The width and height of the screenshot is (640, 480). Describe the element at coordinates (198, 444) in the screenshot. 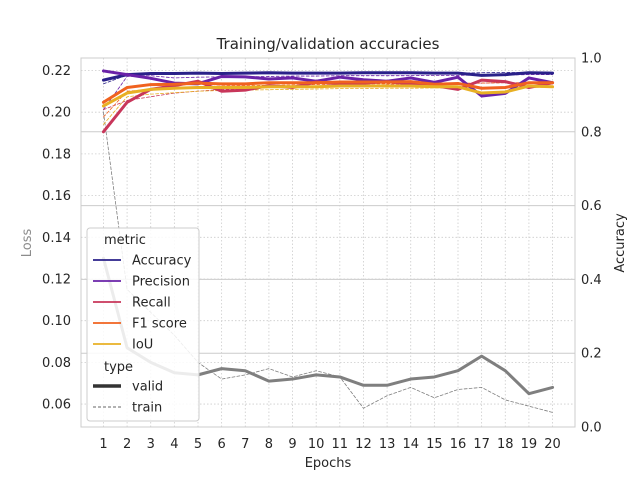

I see `x-tick-label: 5` at that location.